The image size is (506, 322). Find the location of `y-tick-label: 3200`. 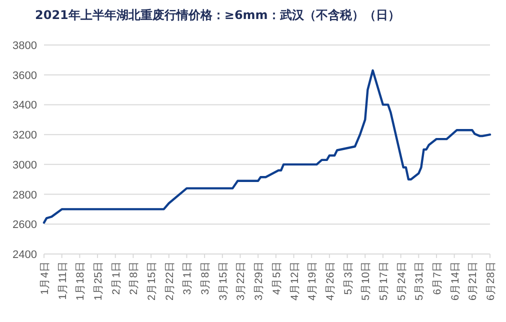

y-tick-label: 3200 is located at coordinates (24, 136).